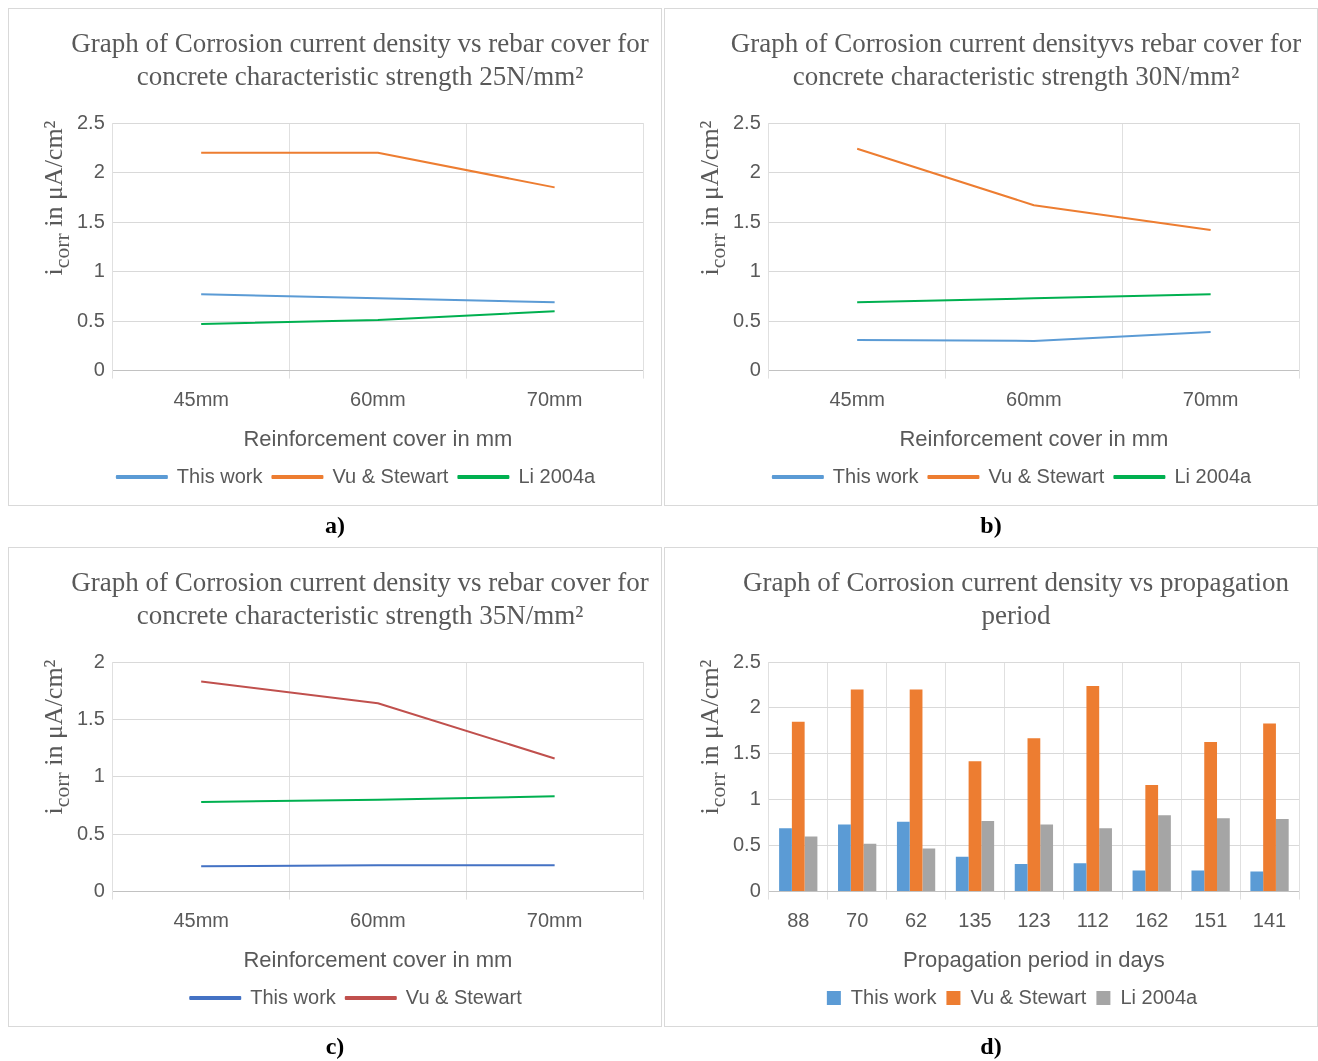 The image size is (1318, 1061). I want to click on x-tick-label: 135, so click(975, 920).